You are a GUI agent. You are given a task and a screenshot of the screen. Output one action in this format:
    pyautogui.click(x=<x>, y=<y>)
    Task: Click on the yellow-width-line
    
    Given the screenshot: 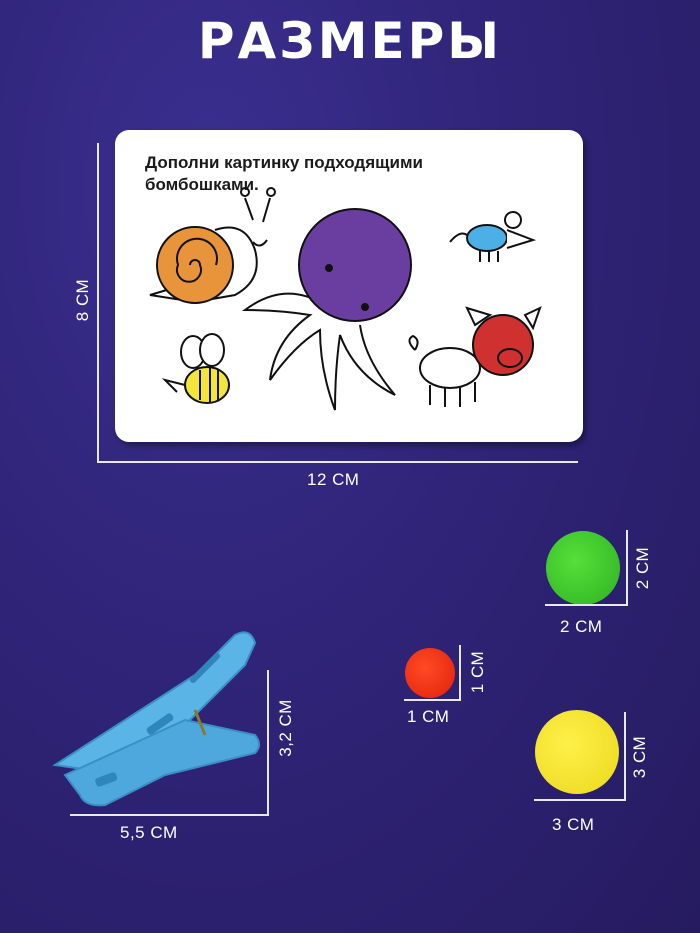 What is the action you would take?
    pyautogui.click(x=580, y=800)
    